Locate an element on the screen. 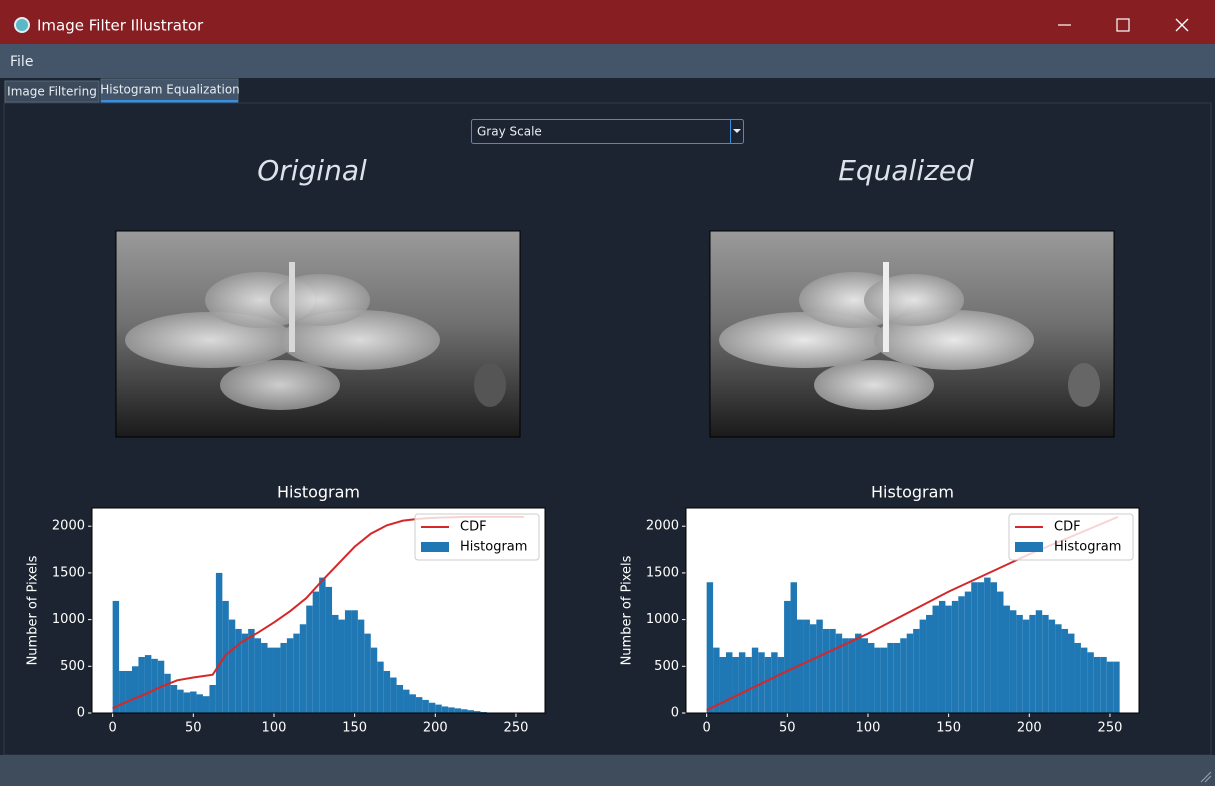 The height and width of the screenshot is (786, 1215). title-bar is located at coordinates (607, 22).